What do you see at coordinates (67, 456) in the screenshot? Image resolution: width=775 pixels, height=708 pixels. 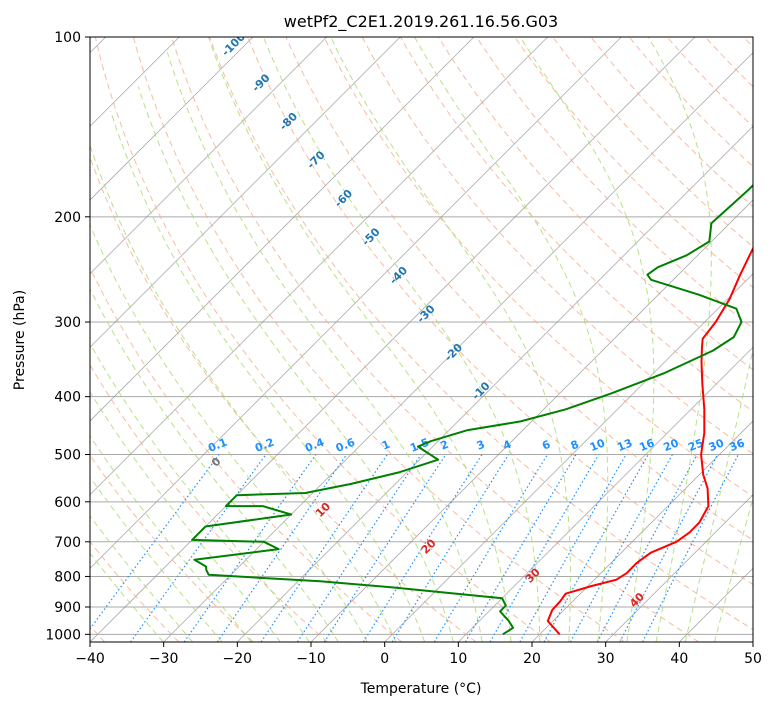 I see `y-tick-label: 500` at bounding box center [67, 456].